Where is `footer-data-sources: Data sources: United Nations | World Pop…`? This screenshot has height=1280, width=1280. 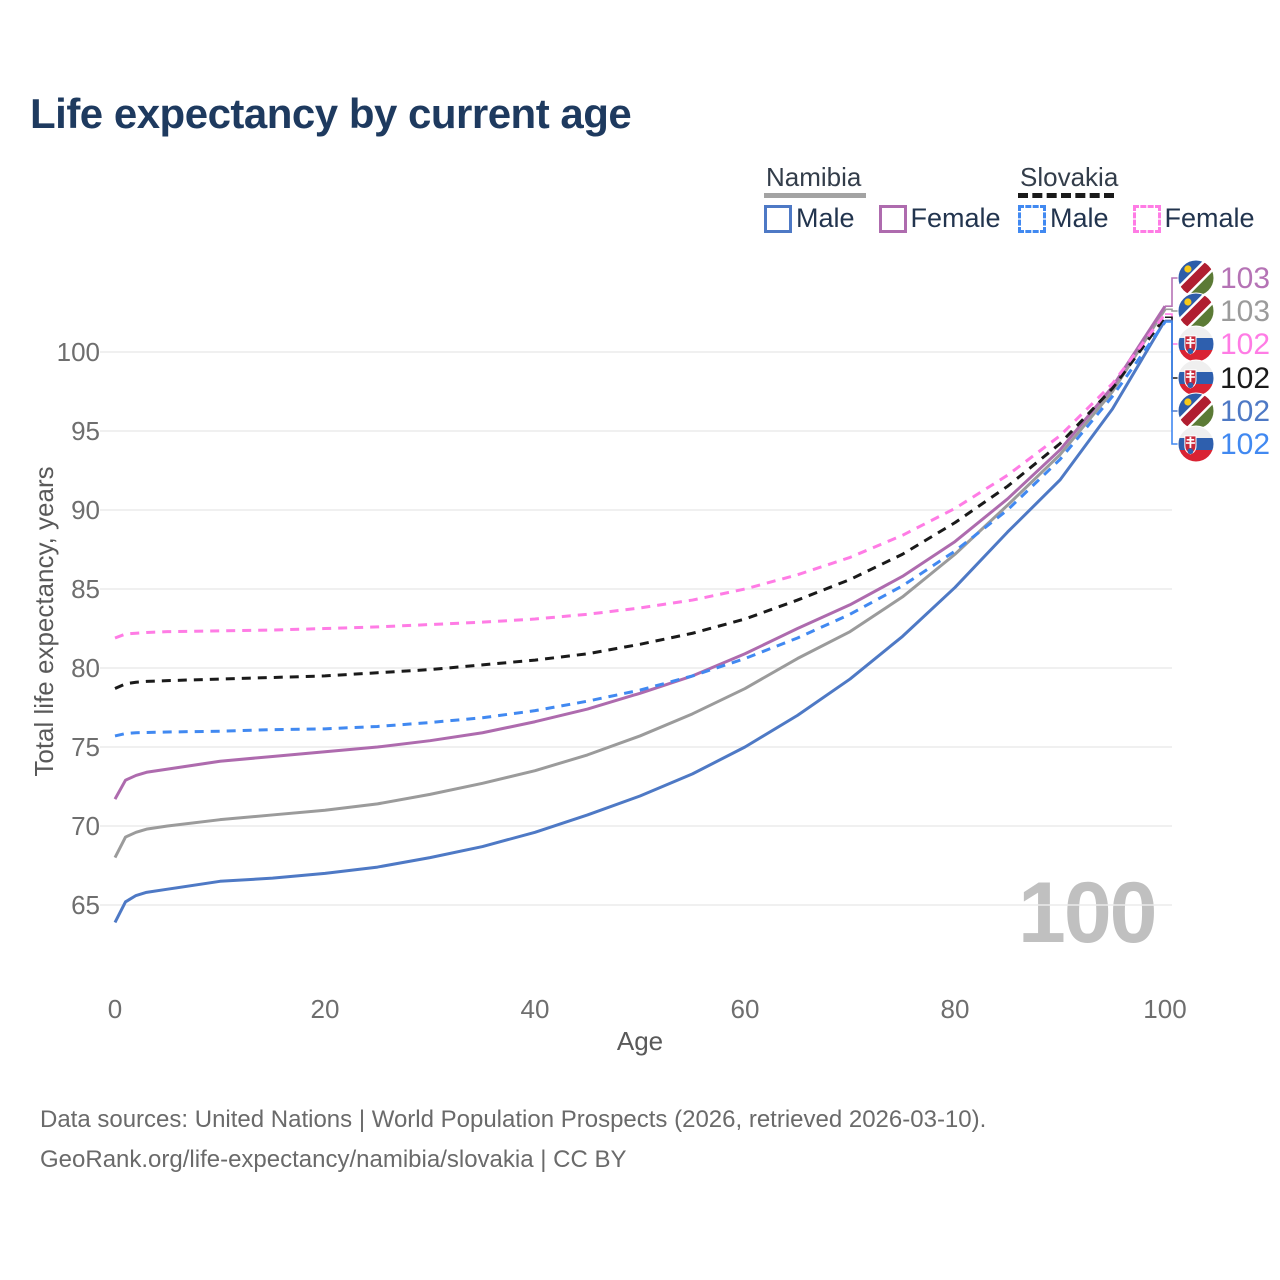
footer-data-sources: Data sources: United Nations | World Pop… is located at coordinates (513, 1119).